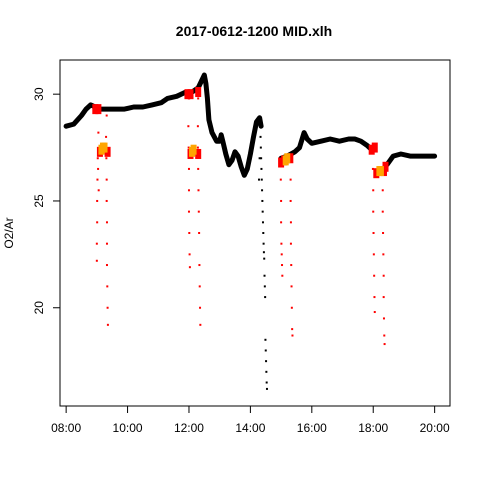 The height and width of the screenshot is (480, 480). I want to click on x-tick-label: 12:00, so click(189, 428).